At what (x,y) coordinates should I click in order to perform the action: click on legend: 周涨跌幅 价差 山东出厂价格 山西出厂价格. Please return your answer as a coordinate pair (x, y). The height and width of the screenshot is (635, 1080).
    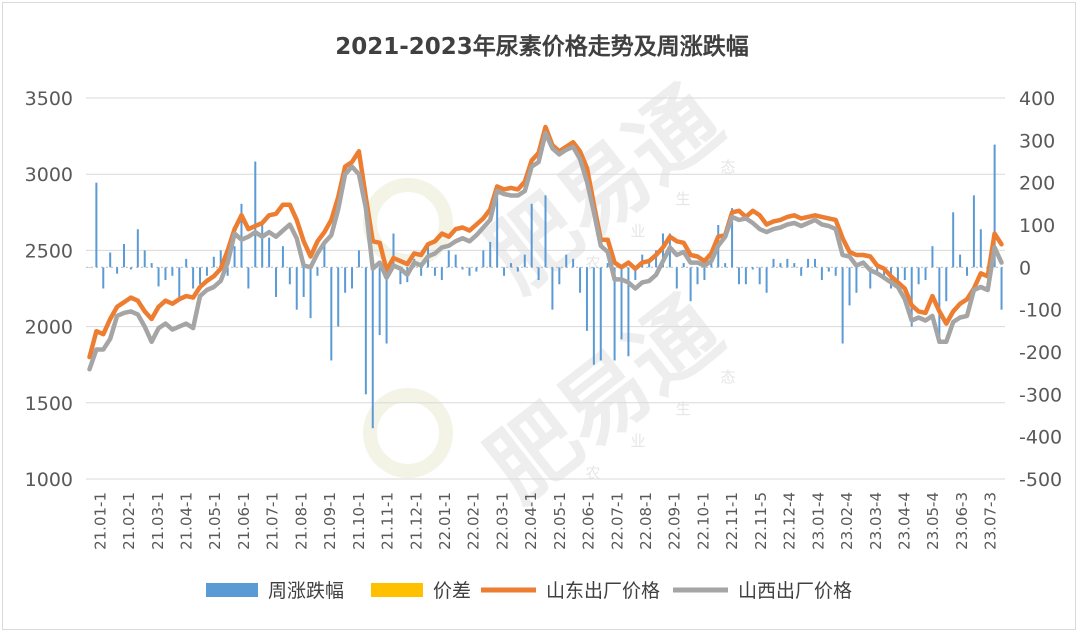
    Looking at the image, I should click on (529, 591).